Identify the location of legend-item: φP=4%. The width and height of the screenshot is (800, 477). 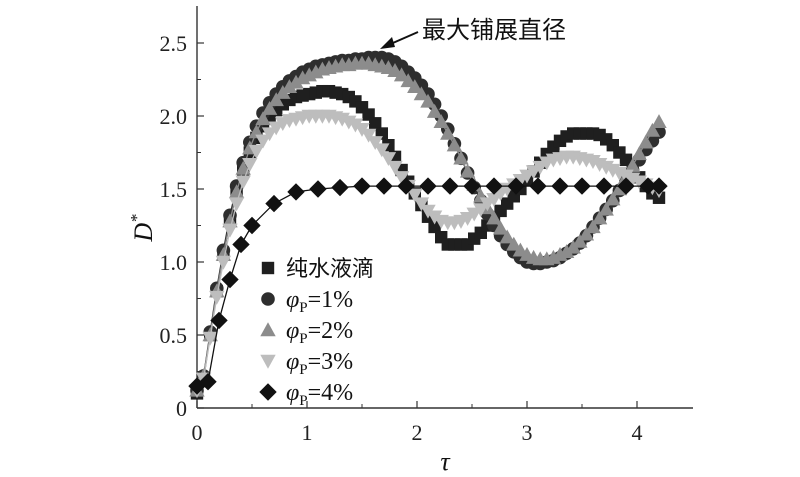
(306, 394).